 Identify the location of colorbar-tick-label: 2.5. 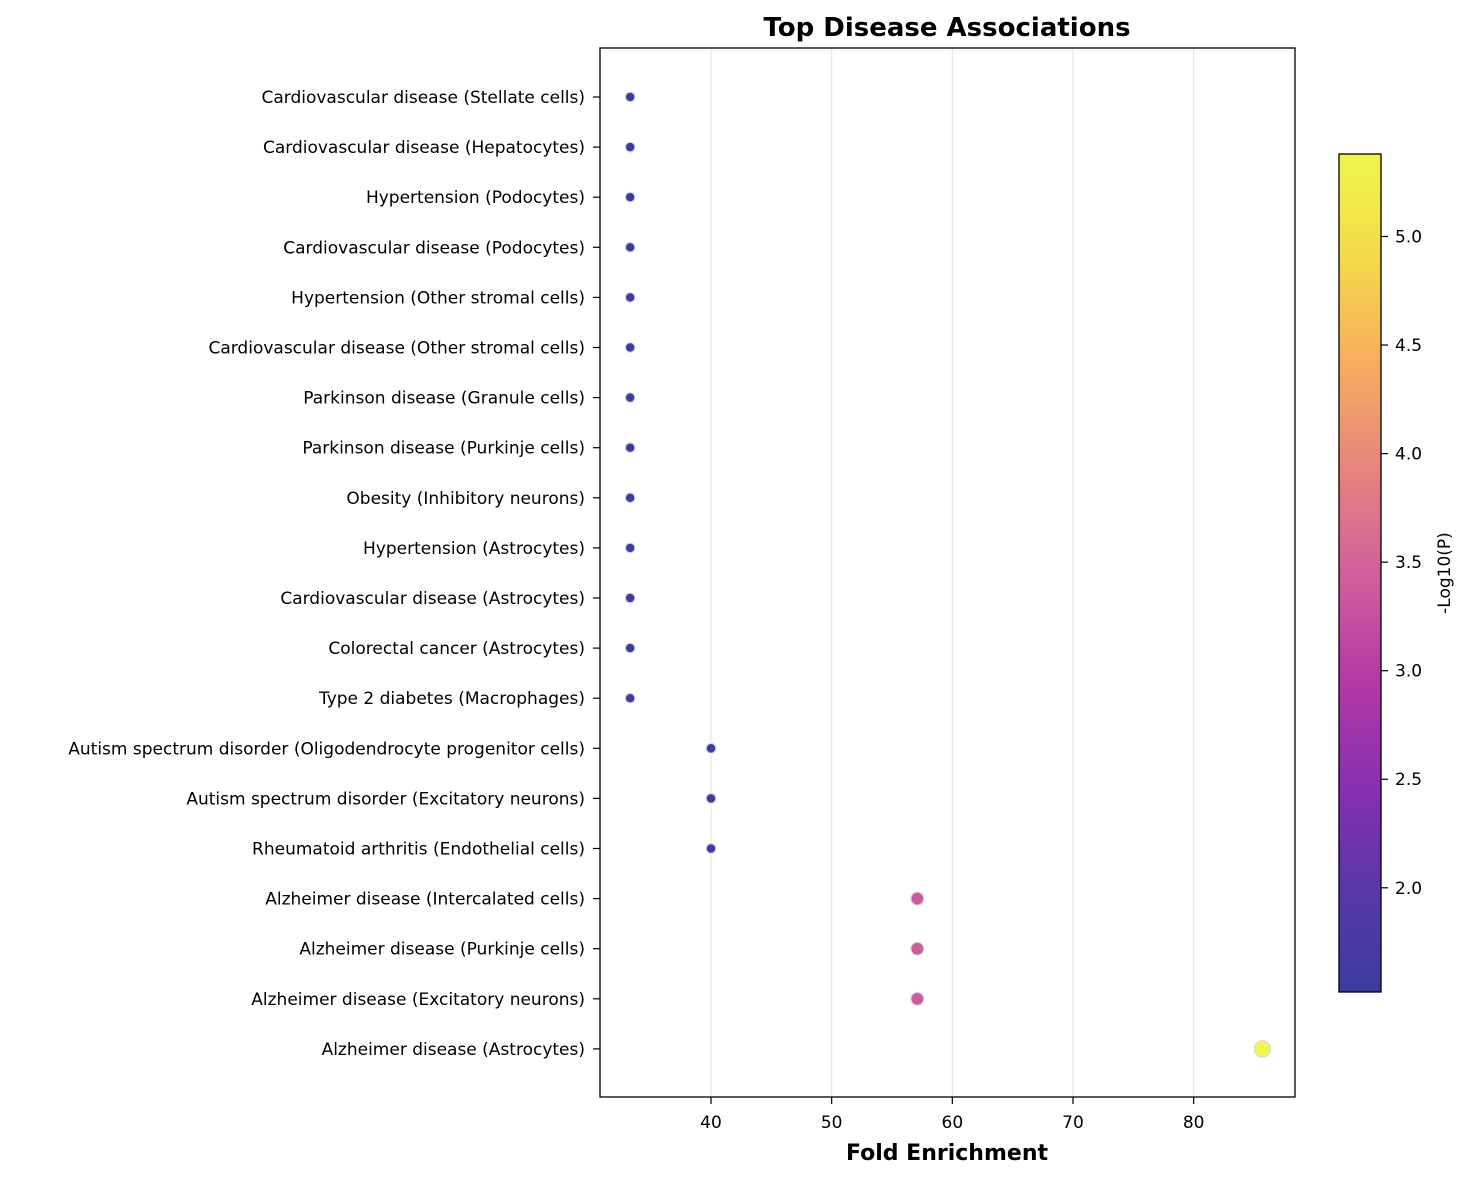
(1408, 780).